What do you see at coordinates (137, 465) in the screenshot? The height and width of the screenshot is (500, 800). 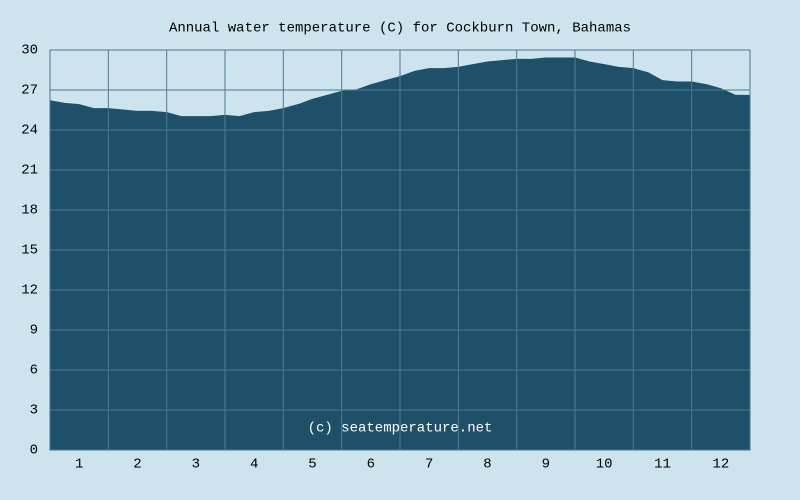 I see `x-tick-label: 2` at bounding box center [137, 465].